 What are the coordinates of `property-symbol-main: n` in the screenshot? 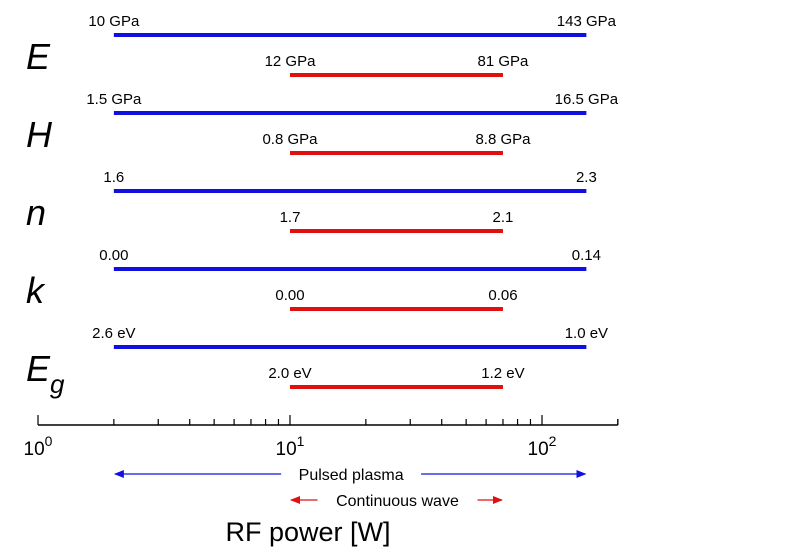 It's located at (36, 212).